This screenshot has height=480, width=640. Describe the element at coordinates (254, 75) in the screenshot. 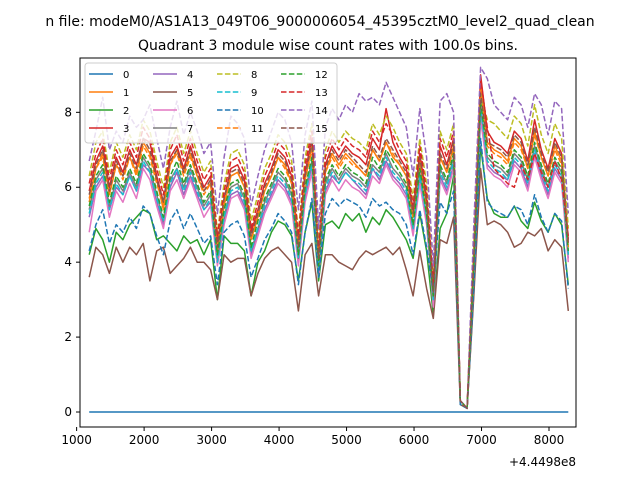

I see `legend-label-8: 8` at that location.